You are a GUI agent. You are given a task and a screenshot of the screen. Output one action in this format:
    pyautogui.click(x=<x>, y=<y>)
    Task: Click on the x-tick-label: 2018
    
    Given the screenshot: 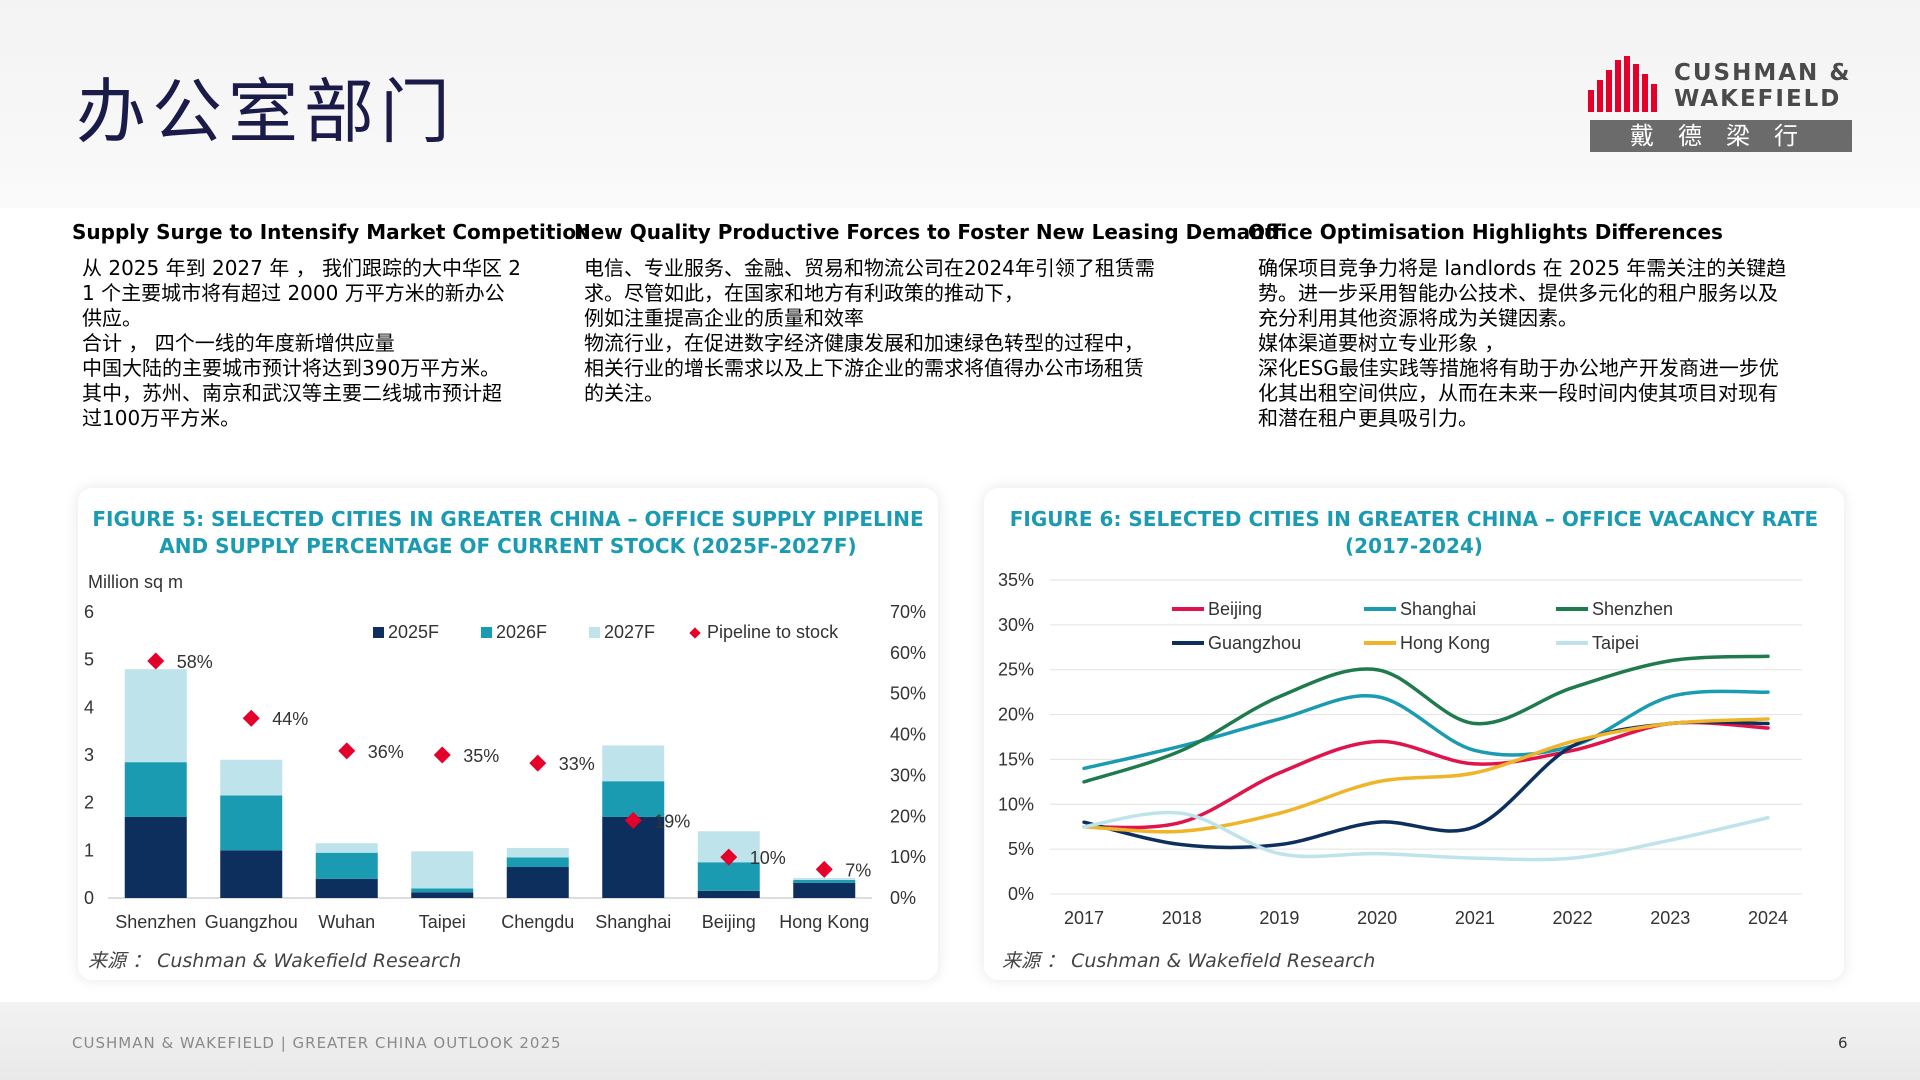 What is the action you would take?
    pyautogui.click(x=1182, y=918)
    